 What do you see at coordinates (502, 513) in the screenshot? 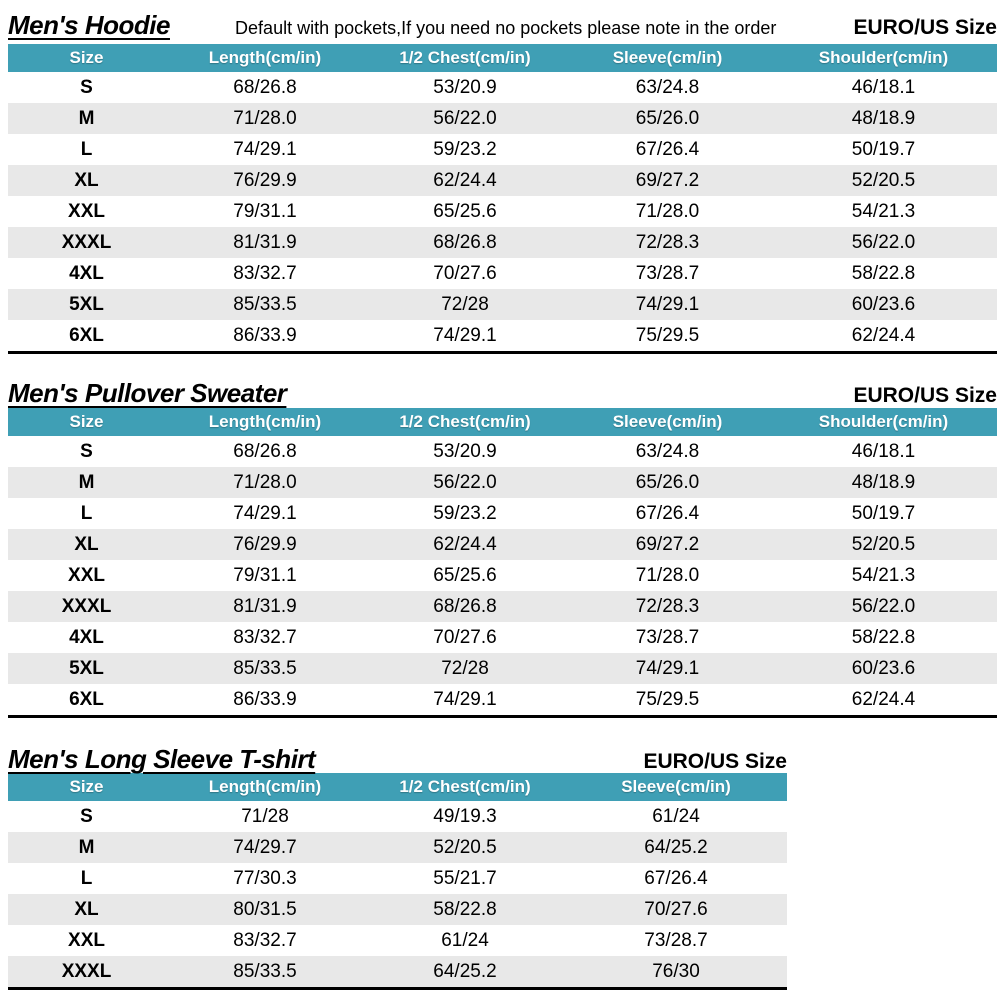
I see `table-row: L 74/29.1 59/23.2 67/26.4 50/19.7` at bounding box center [502, 513].